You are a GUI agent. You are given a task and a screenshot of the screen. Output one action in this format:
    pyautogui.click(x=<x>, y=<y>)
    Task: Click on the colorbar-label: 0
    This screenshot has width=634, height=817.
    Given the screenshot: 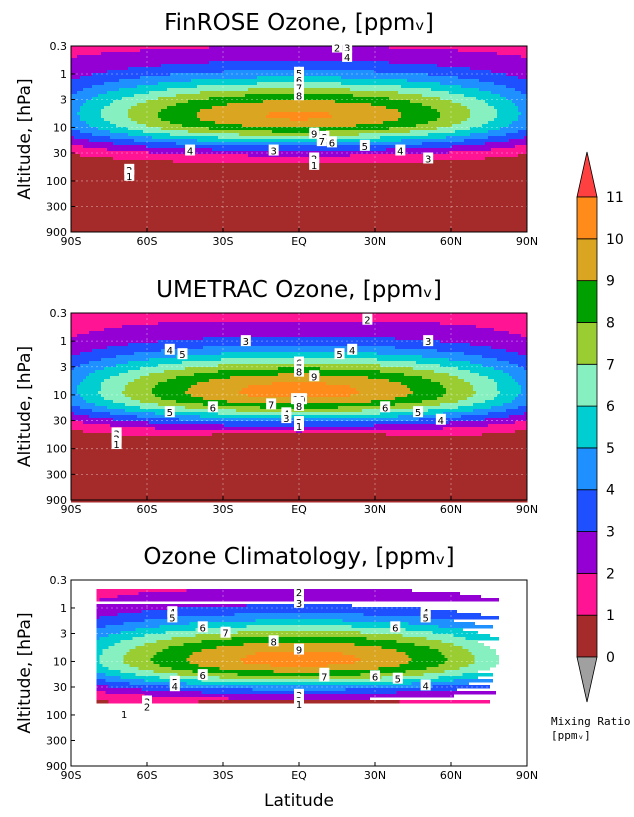 What is the action you would take?
    pyautogui.click(x=610, y=658)
    